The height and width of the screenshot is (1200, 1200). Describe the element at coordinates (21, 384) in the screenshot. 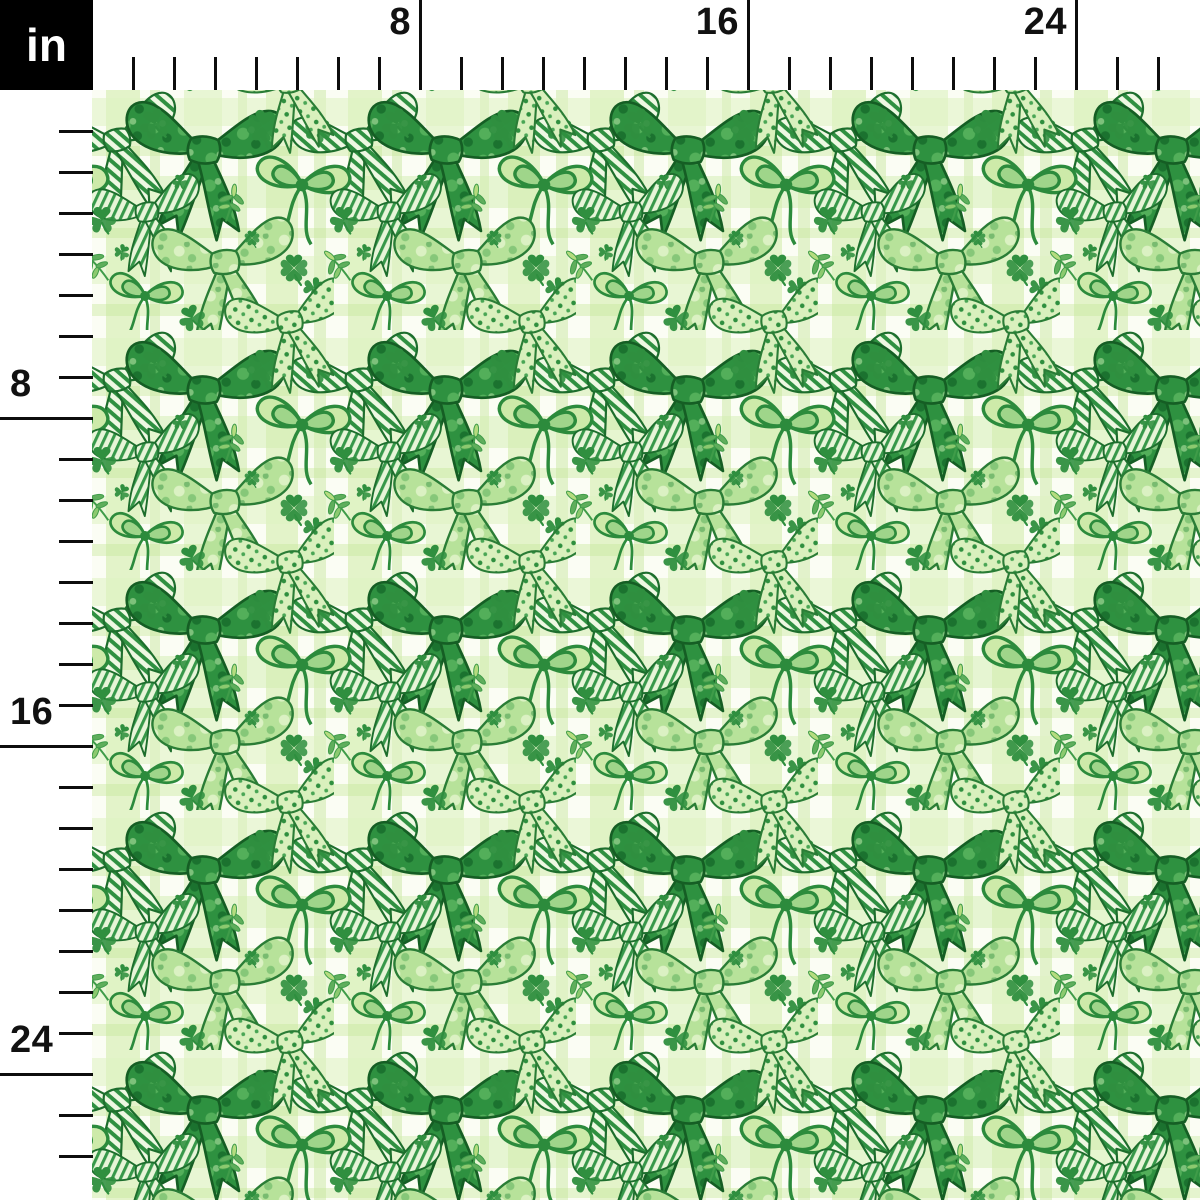

I see `ruler-left-label: 8` at that location.